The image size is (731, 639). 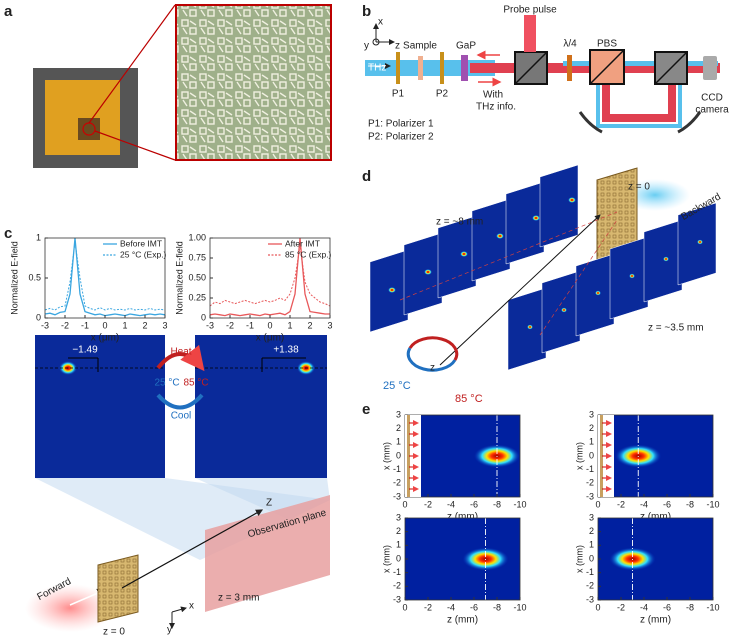 What do you see at coordinates (270, 338) in the screenshot?
I see `x-axis-label: x (μm)` at bounding box center [270, 338].